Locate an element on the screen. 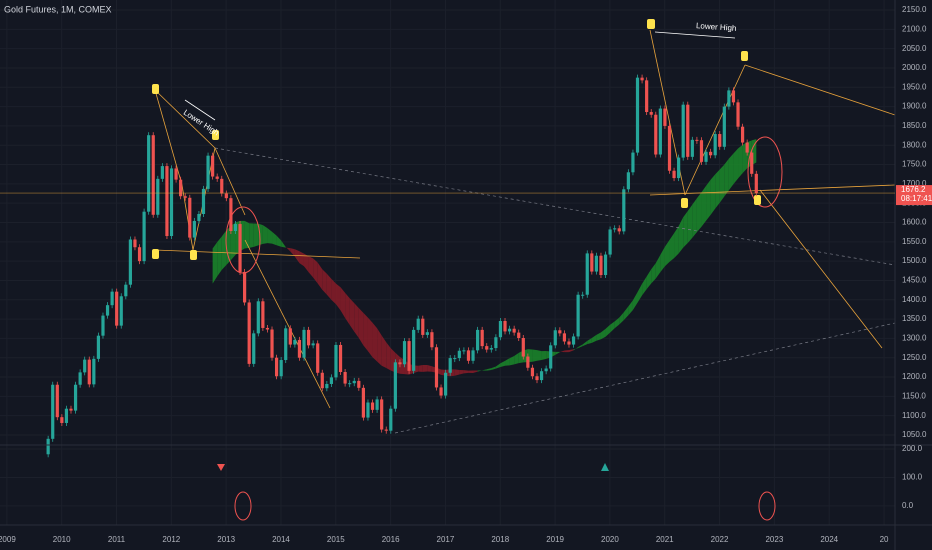 The height and width of the screenshot is (550, 932). y-tick-label: 1450.0 is located at coordinates (914, 280).